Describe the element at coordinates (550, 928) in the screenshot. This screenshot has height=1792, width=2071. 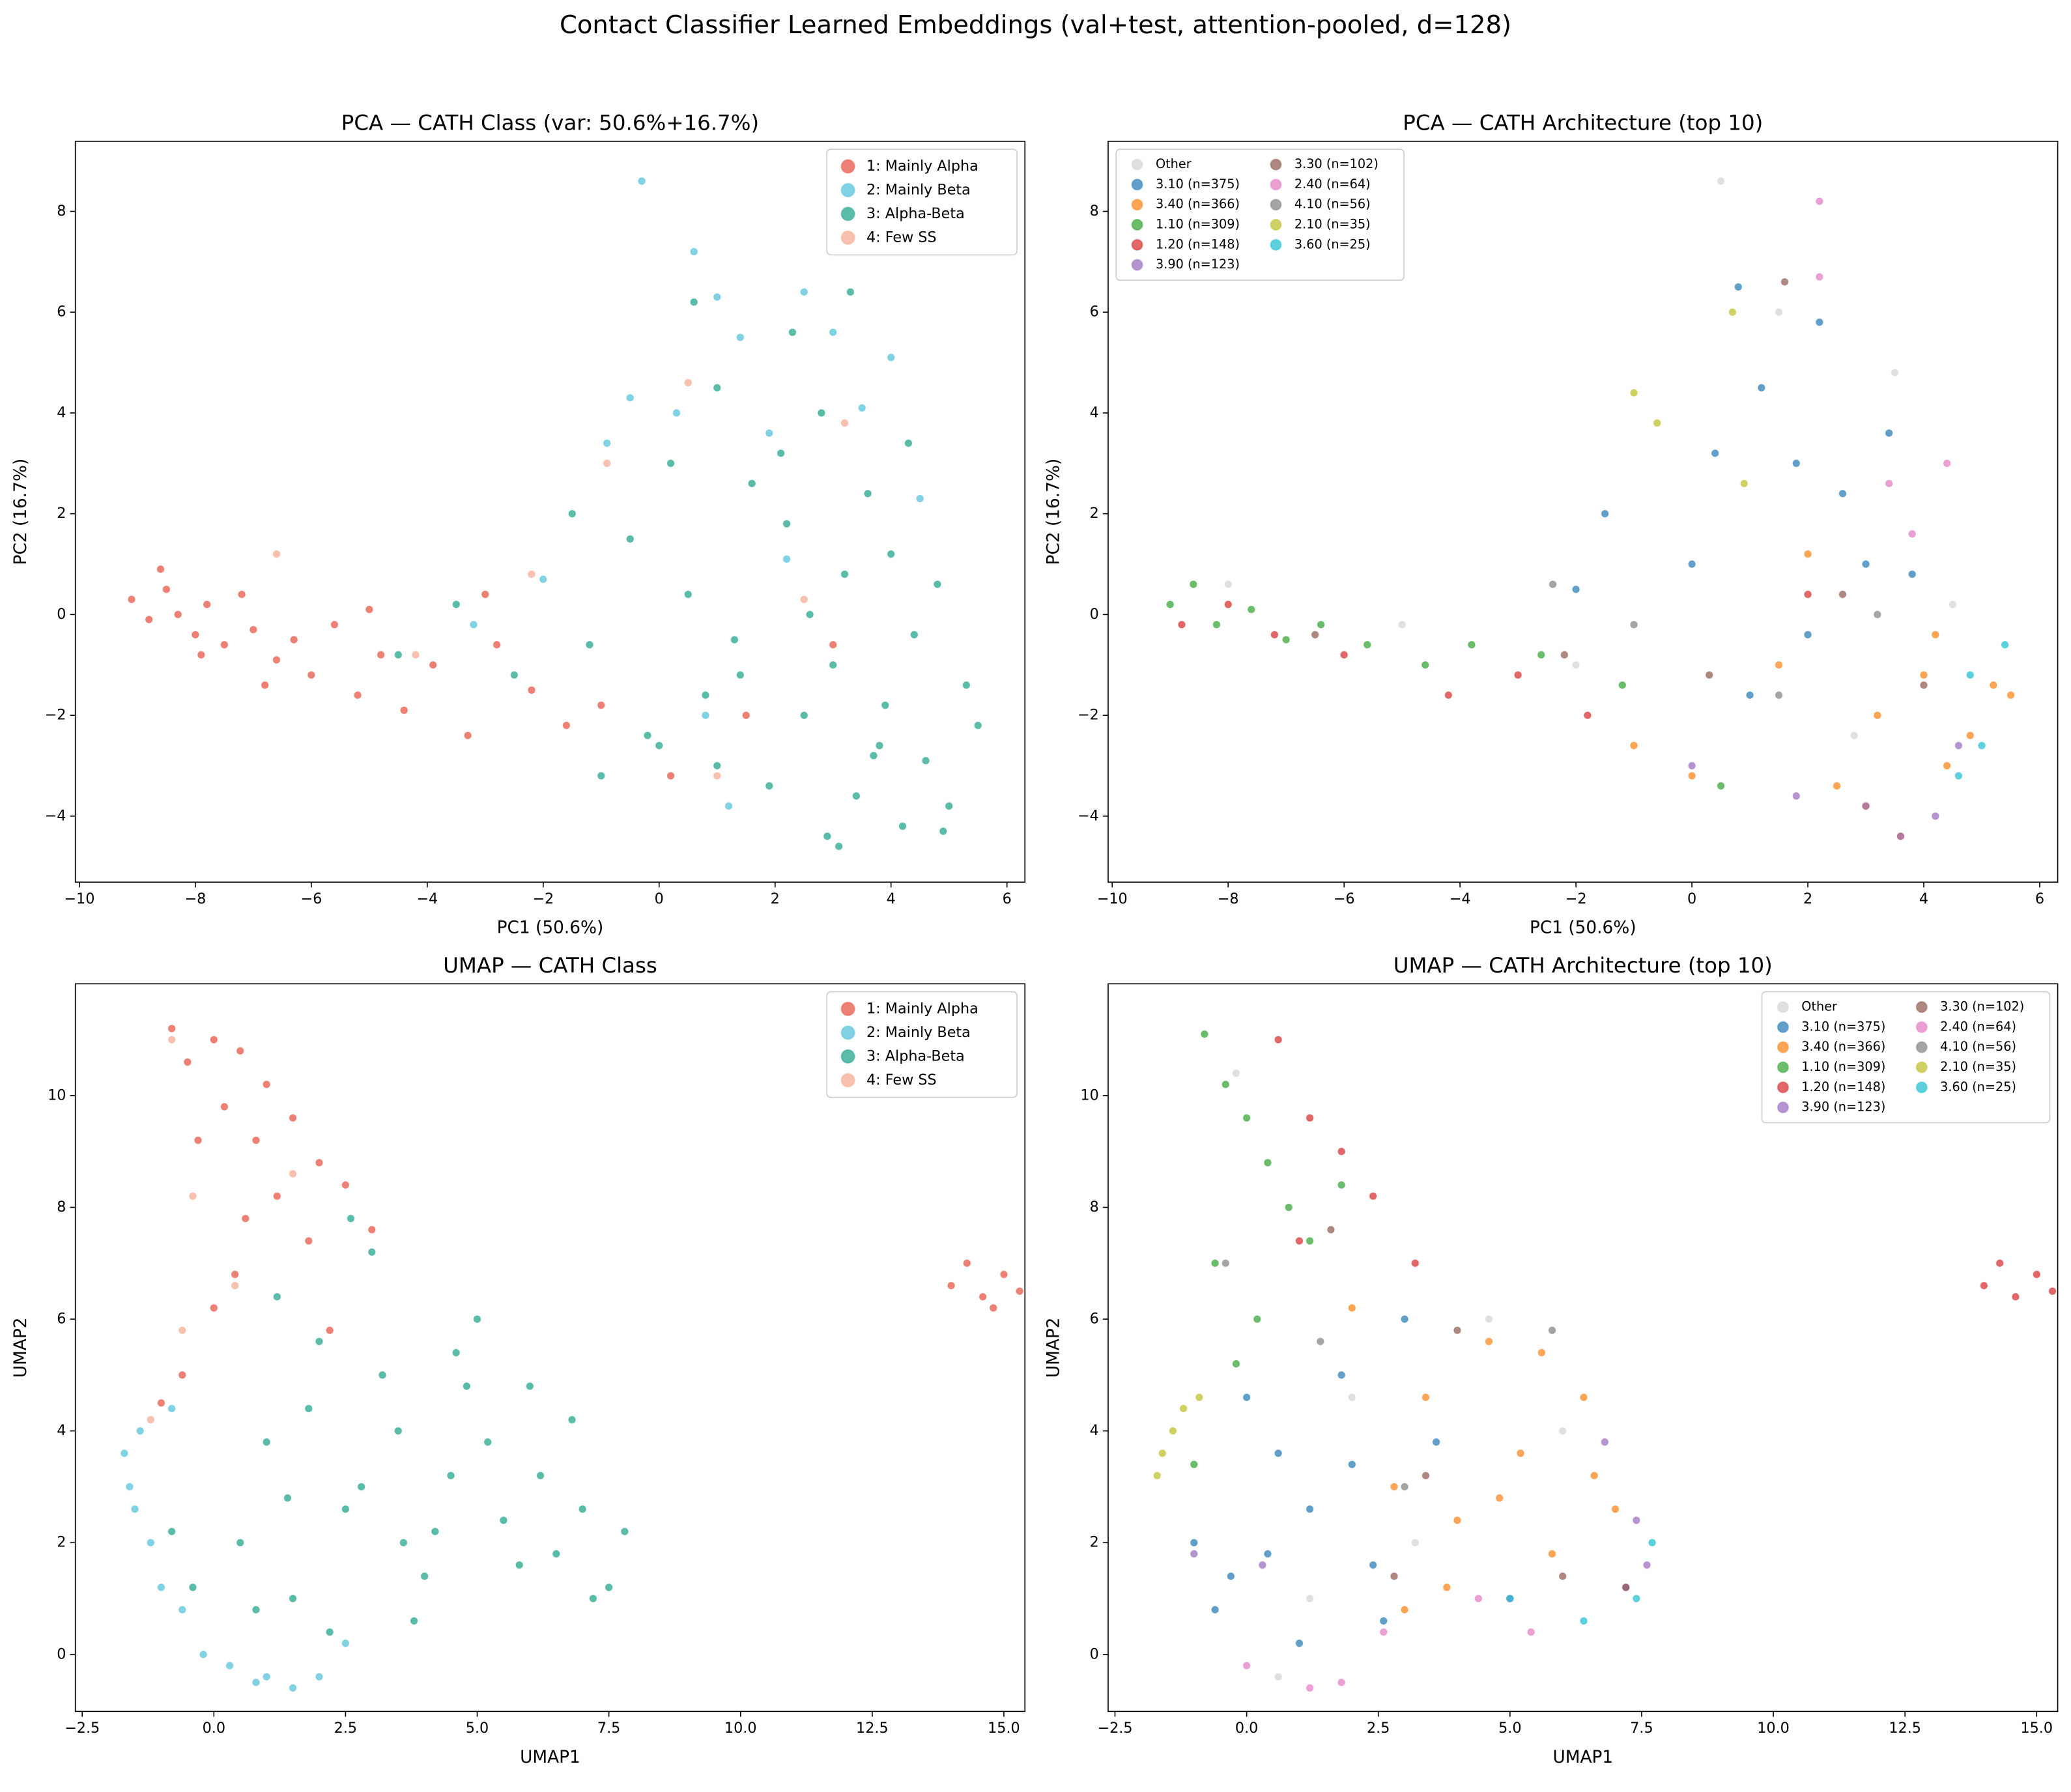
I see `x-axis-label: PC1 (50.6%)` at that location.